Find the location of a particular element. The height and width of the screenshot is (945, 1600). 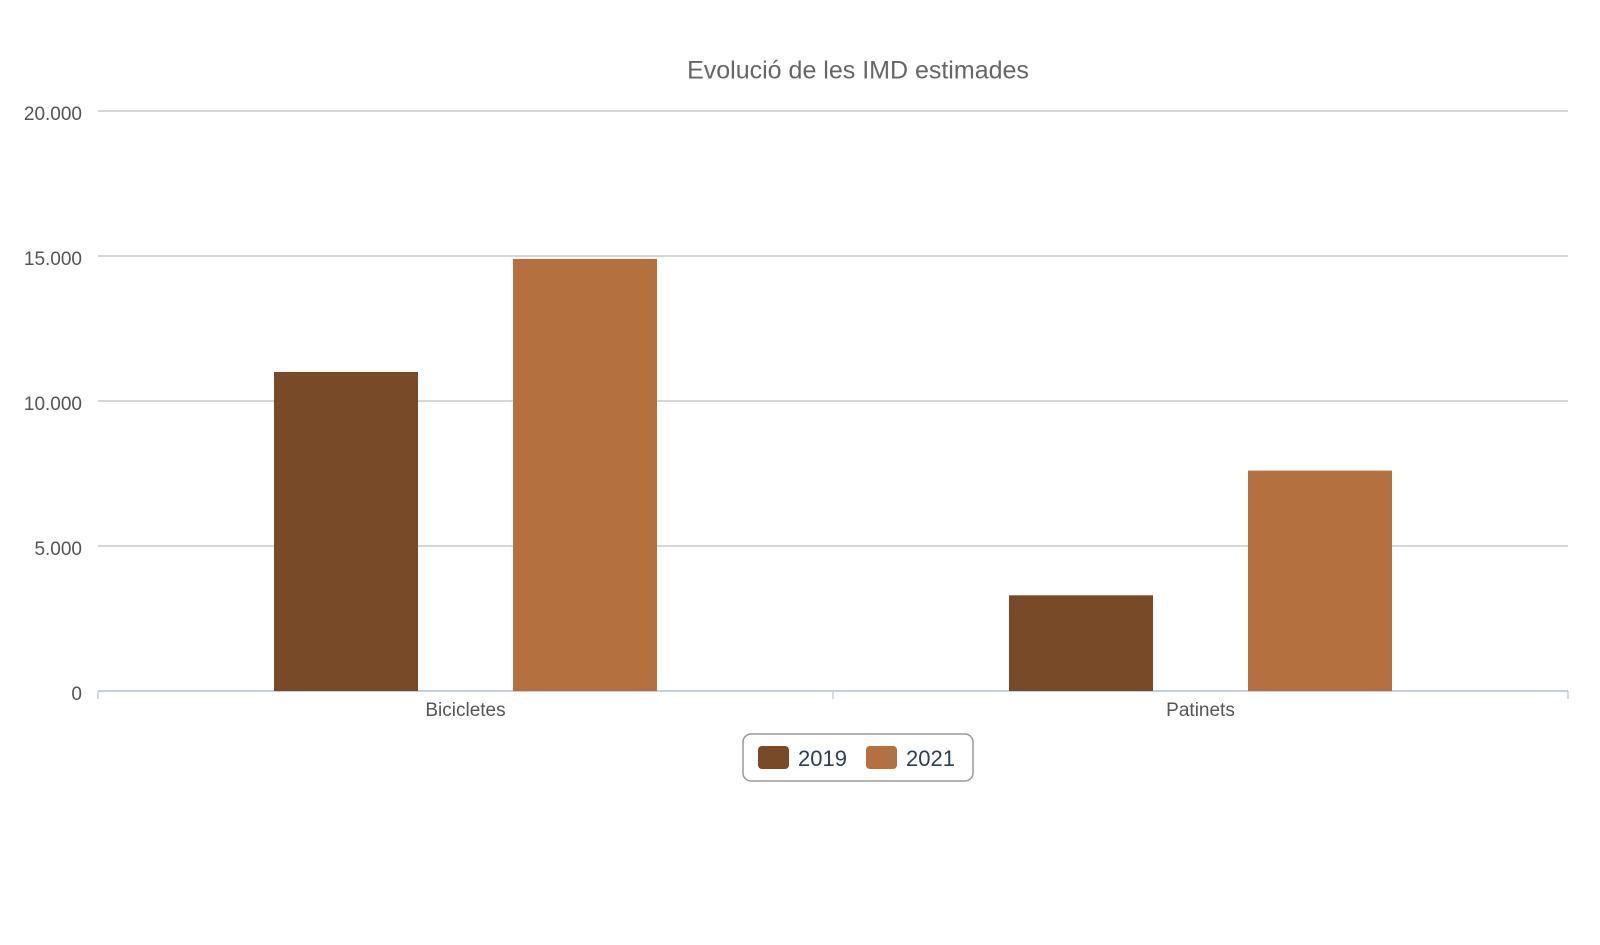

x-tick-label: Bicicletes is located at coordinates (465, 710).